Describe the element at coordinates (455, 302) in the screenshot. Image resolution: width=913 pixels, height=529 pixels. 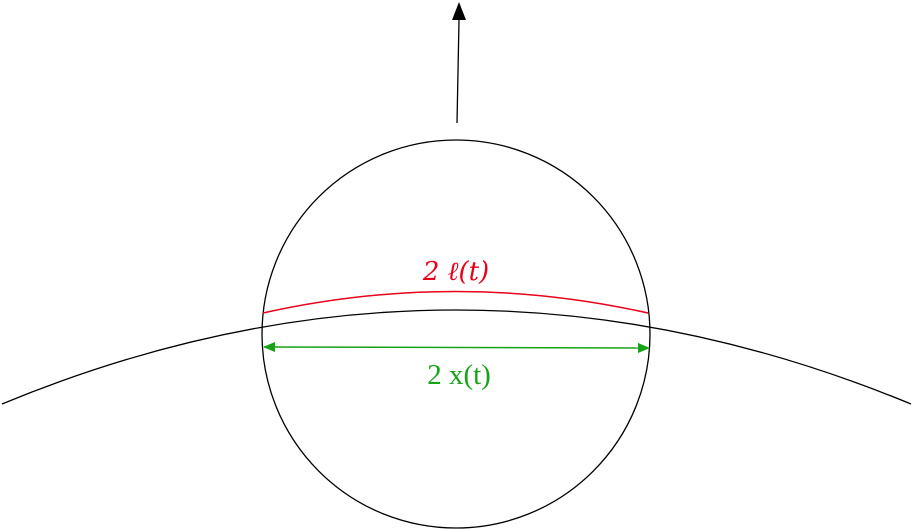
I see `red-arc` at that location.